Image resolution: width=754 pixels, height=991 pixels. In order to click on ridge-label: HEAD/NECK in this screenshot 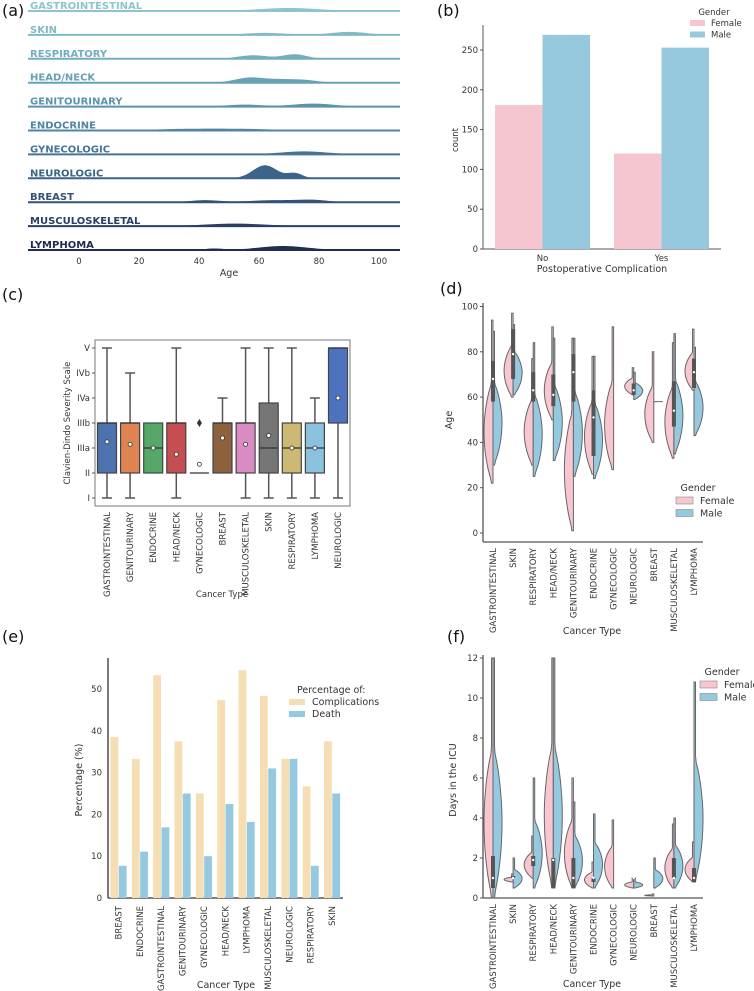, I will do `click(63, 78)`.